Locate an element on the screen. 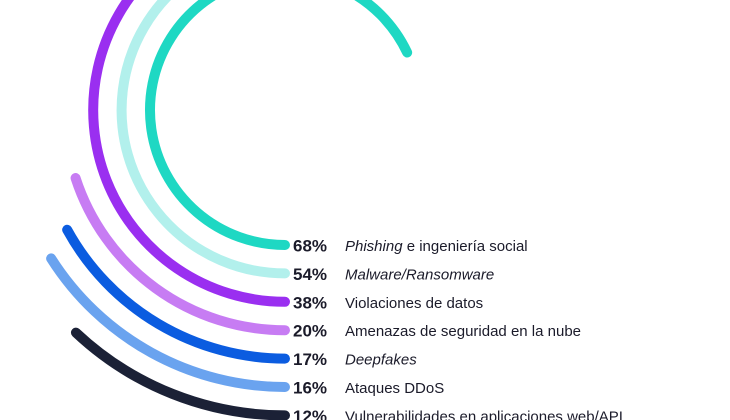 The height and width of the screenshot is (420, 730). label-part: Malware/Ransomware is located at coordinates (419, 274).